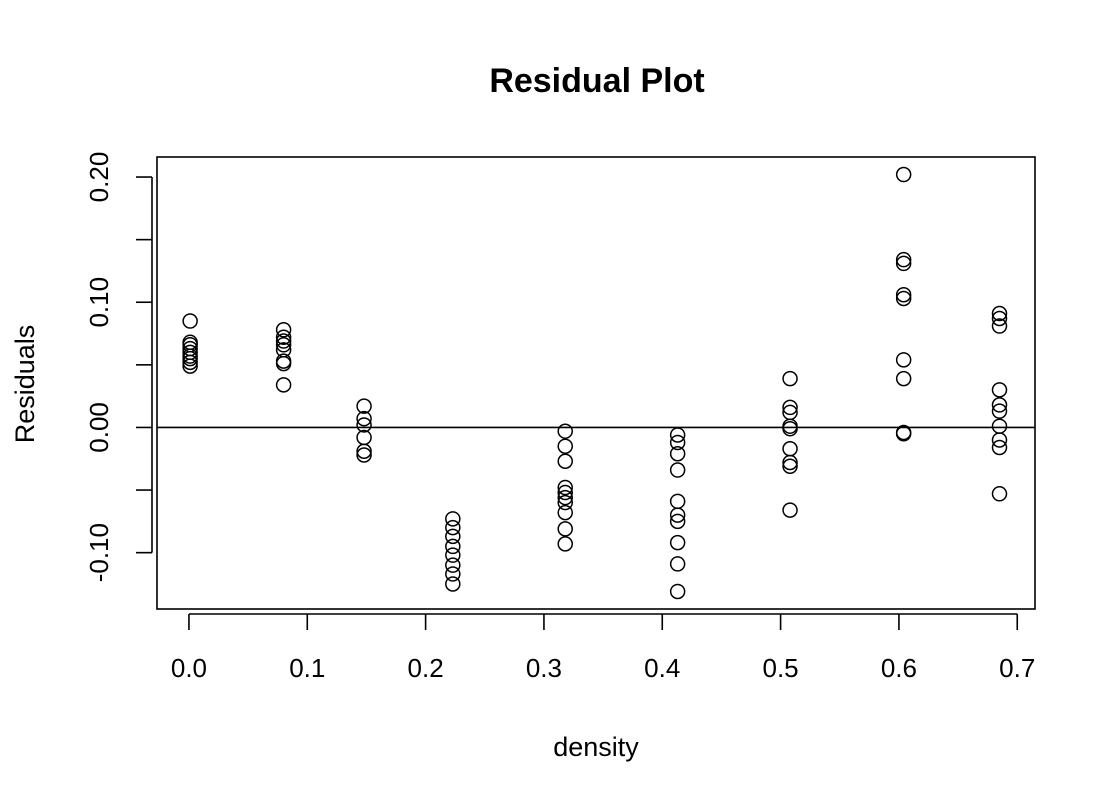 This screenshot has height=806, width=1116. I want to click on chart-title: Residual Plot, so click(596, 81).